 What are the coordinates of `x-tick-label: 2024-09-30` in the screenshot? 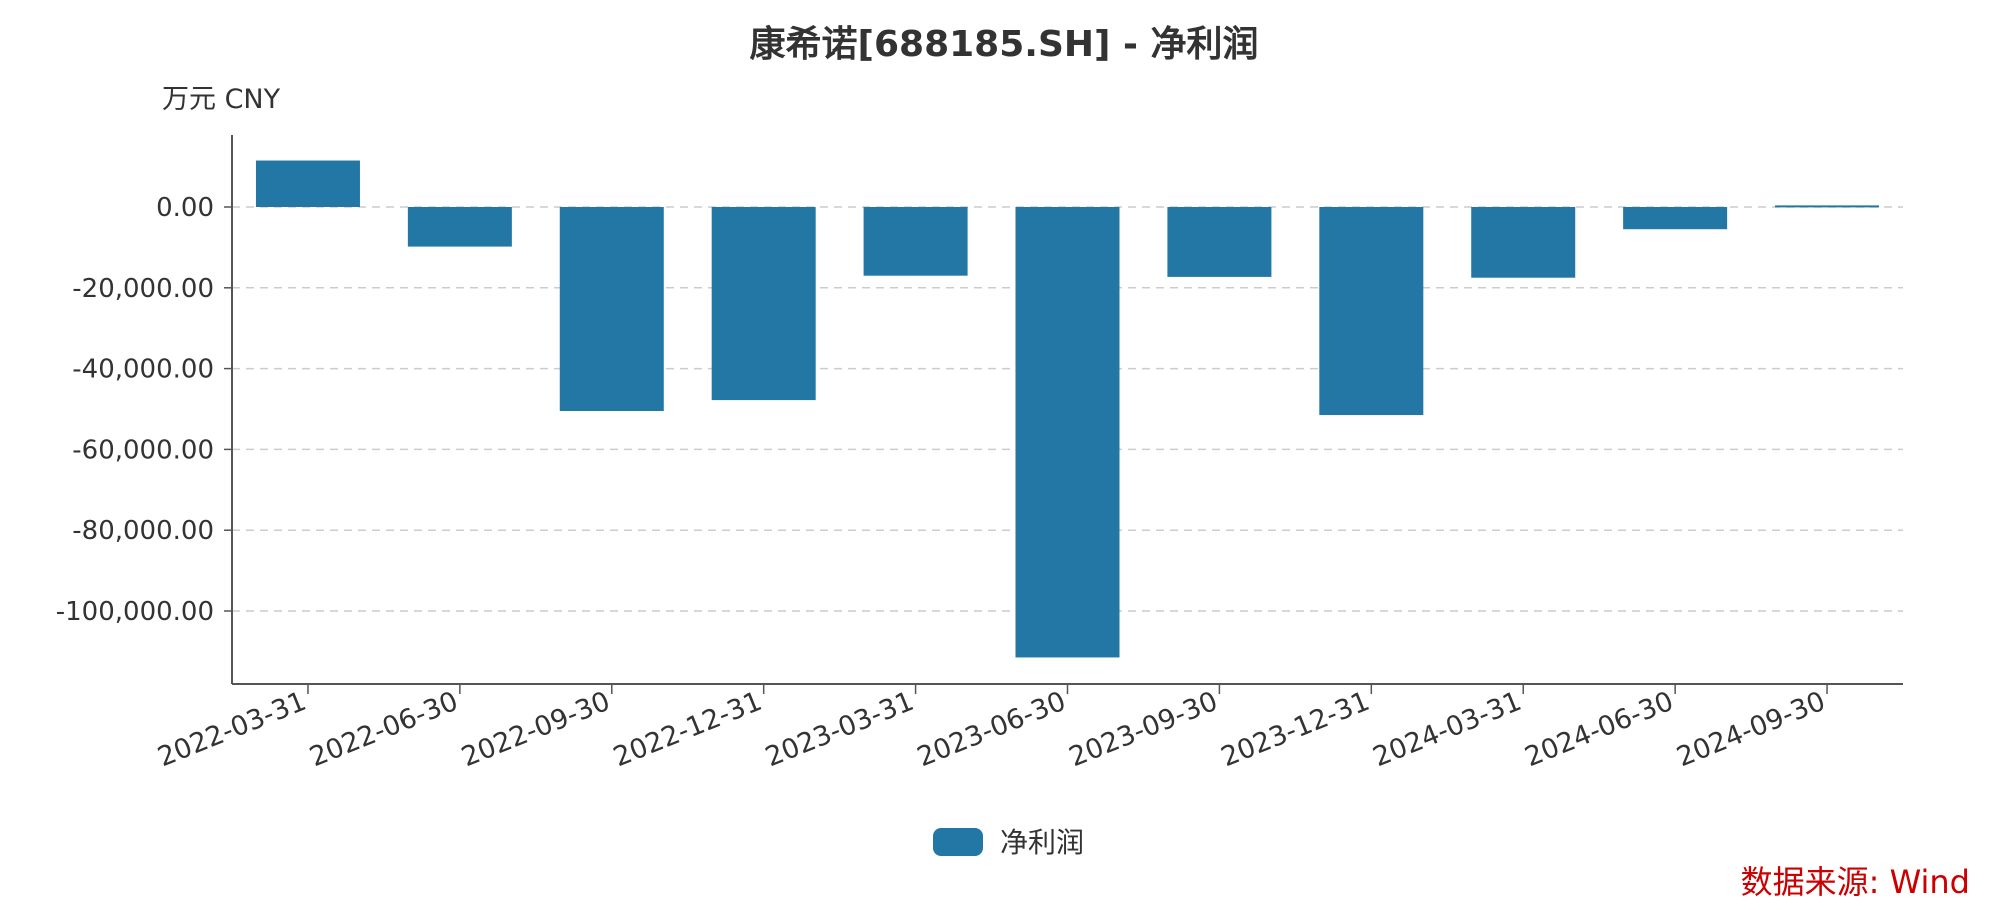 It's located at (1751, 730).